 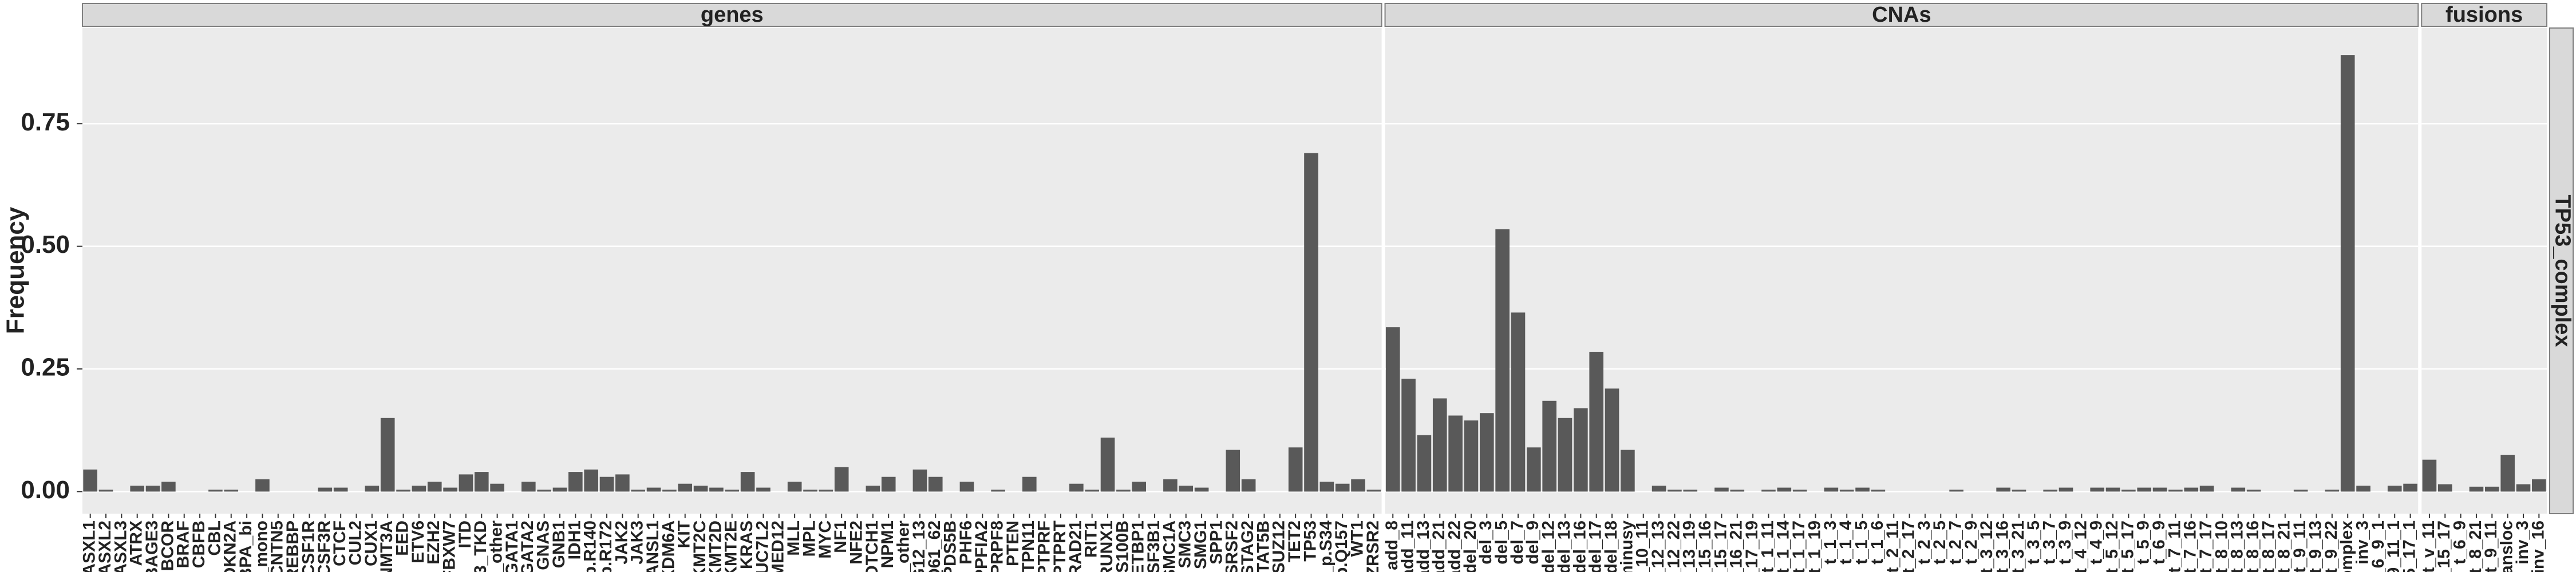 What do you see at coordinates (637, 543) in the screenshot?
I see `x-tick-label: JAK3` at bounding box center [637, 543].